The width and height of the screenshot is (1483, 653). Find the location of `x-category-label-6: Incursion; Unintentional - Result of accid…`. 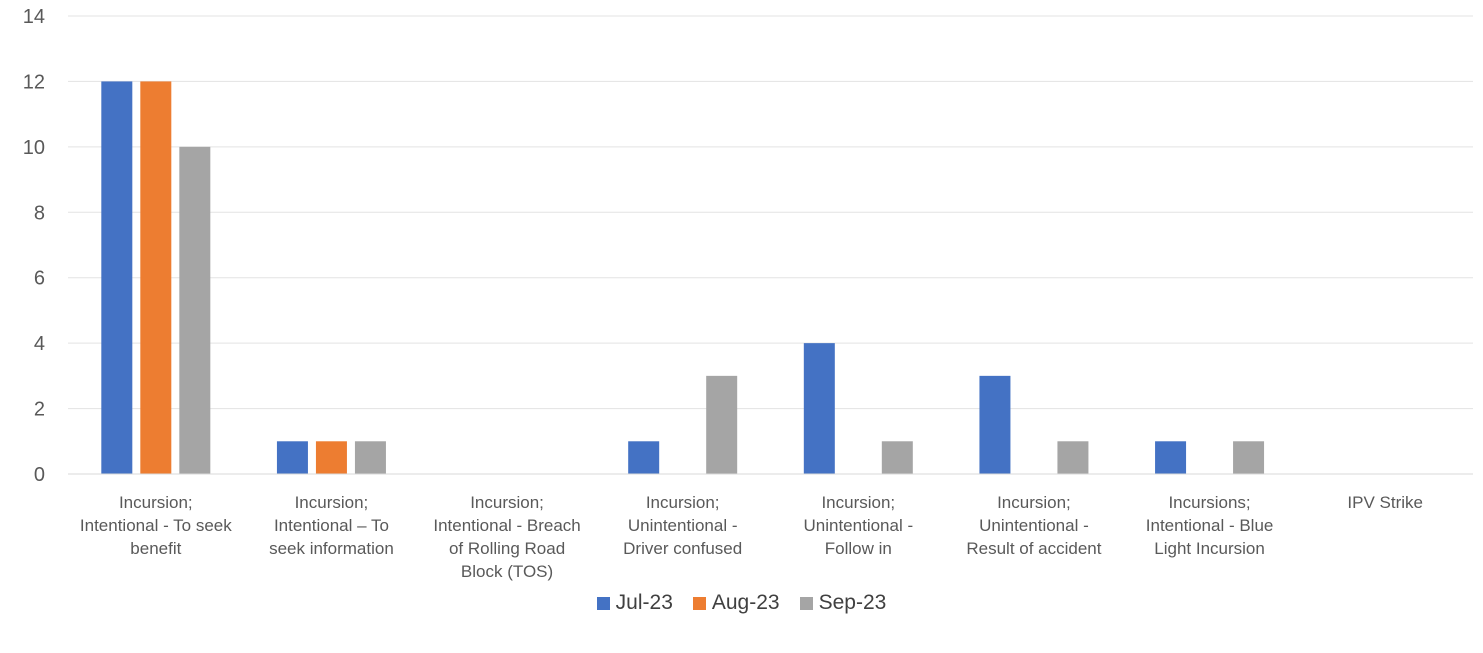

x-category-label-6: Incursion; Unintentional - Result of accid… is located at coordinates (1033, 525).